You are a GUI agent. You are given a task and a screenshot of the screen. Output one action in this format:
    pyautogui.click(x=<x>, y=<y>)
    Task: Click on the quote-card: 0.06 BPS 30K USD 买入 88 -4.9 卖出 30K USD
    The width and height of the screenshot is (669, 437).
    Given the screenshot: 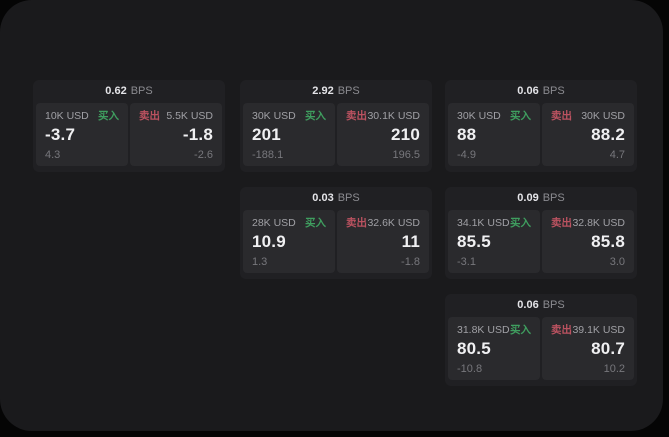 What is the action you would take?
    pyautogui.click(x=541, y=126)
    